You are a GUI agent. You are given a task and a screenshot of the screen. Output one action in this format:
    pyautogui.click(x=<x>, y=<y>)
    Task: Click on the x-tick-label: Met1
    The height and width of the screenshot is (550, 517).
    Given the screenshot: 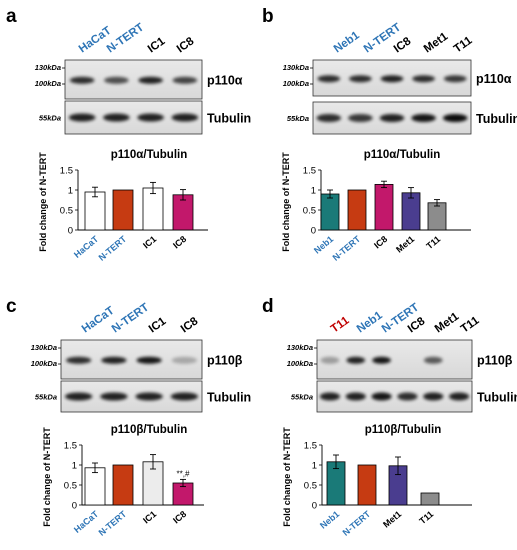 What is the action you would take?
    pyautogui.click(x=405, y=244)
    